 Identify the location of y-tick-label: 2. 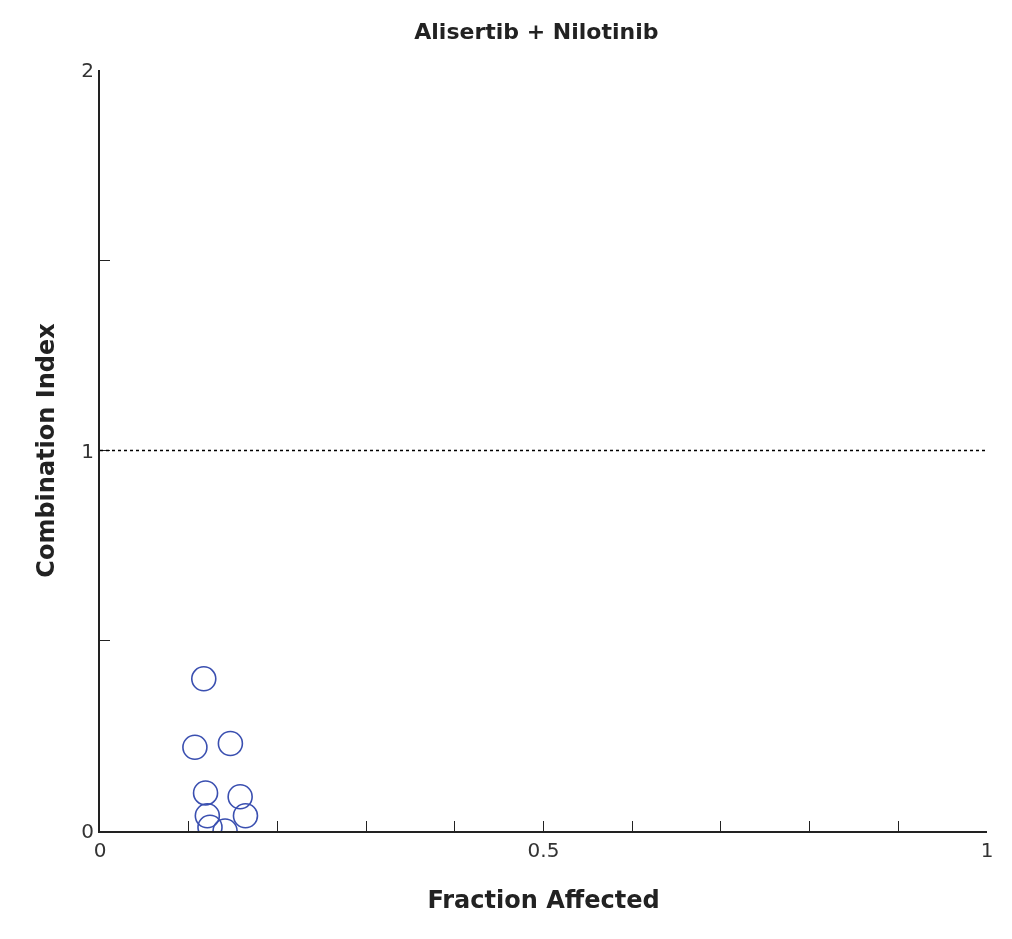
(87, 70).